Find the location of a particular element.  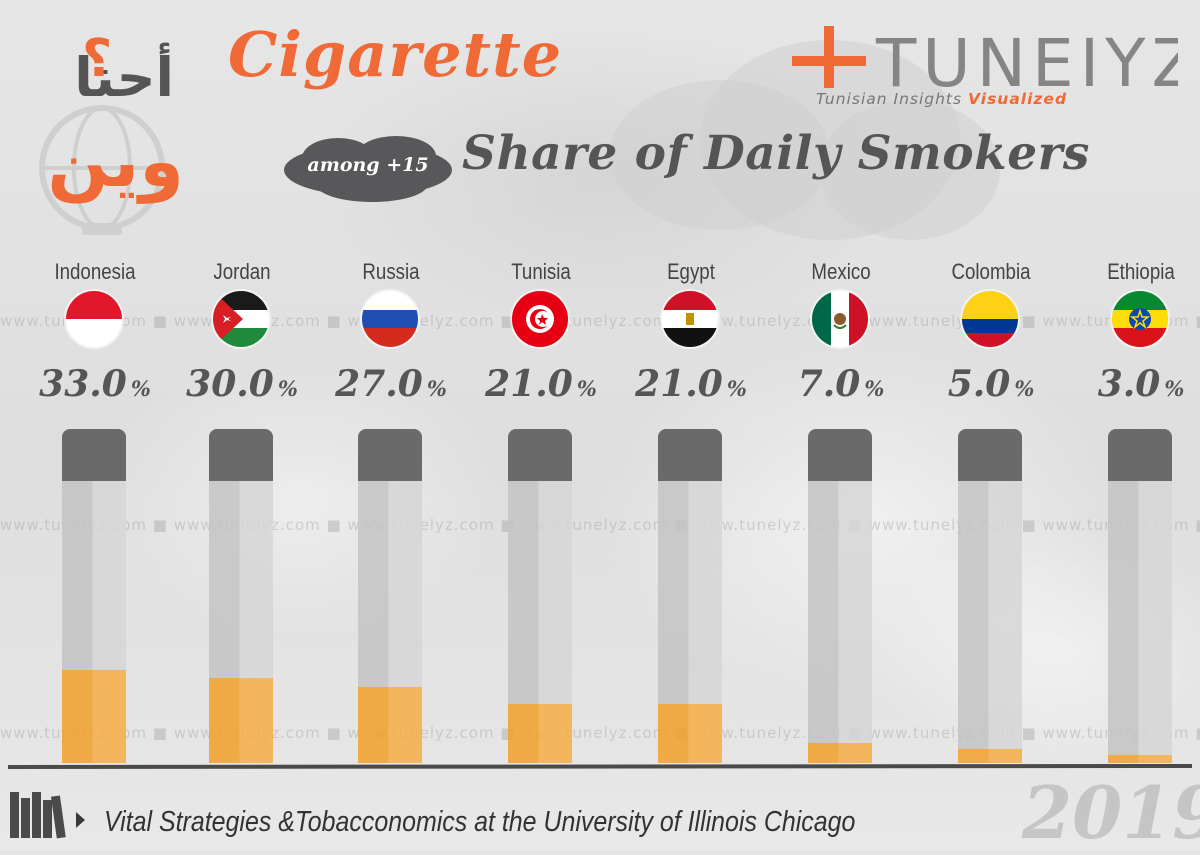

books-icon is located at coordinates (38, 815).